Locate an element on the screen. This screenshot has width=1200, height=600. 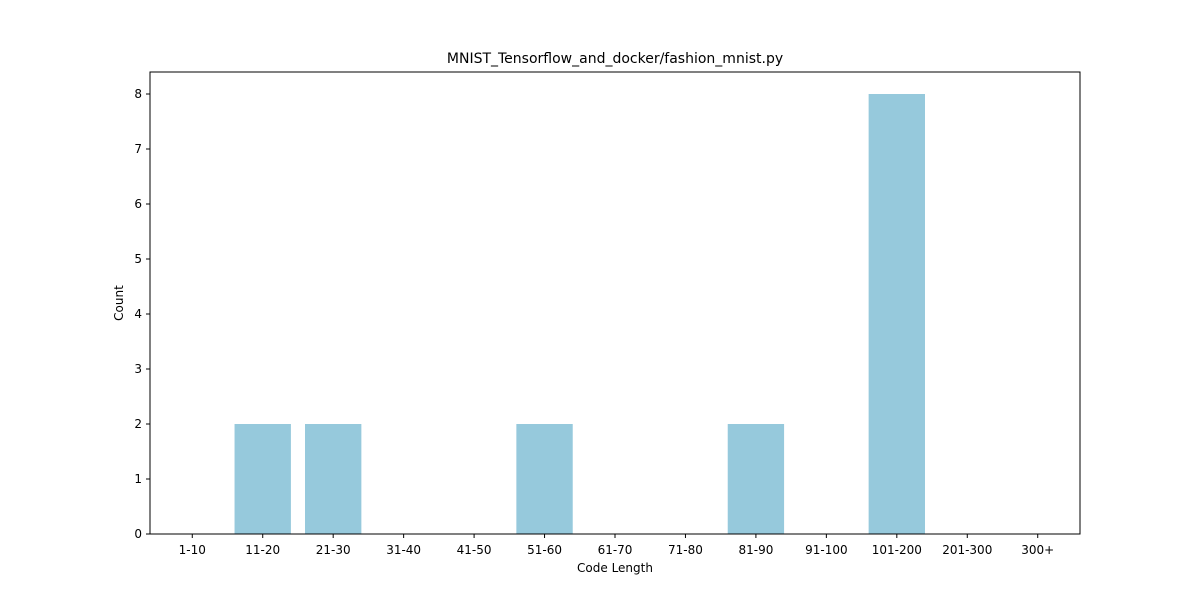
y-tick-label: 5 is located at coordinates (138, 259).